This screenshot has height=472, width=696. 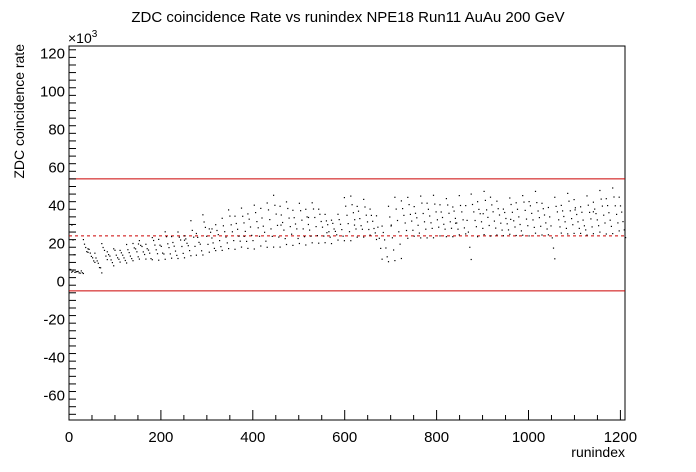 I want to click on x-tick-label: 800, so click(x=436, y=437).